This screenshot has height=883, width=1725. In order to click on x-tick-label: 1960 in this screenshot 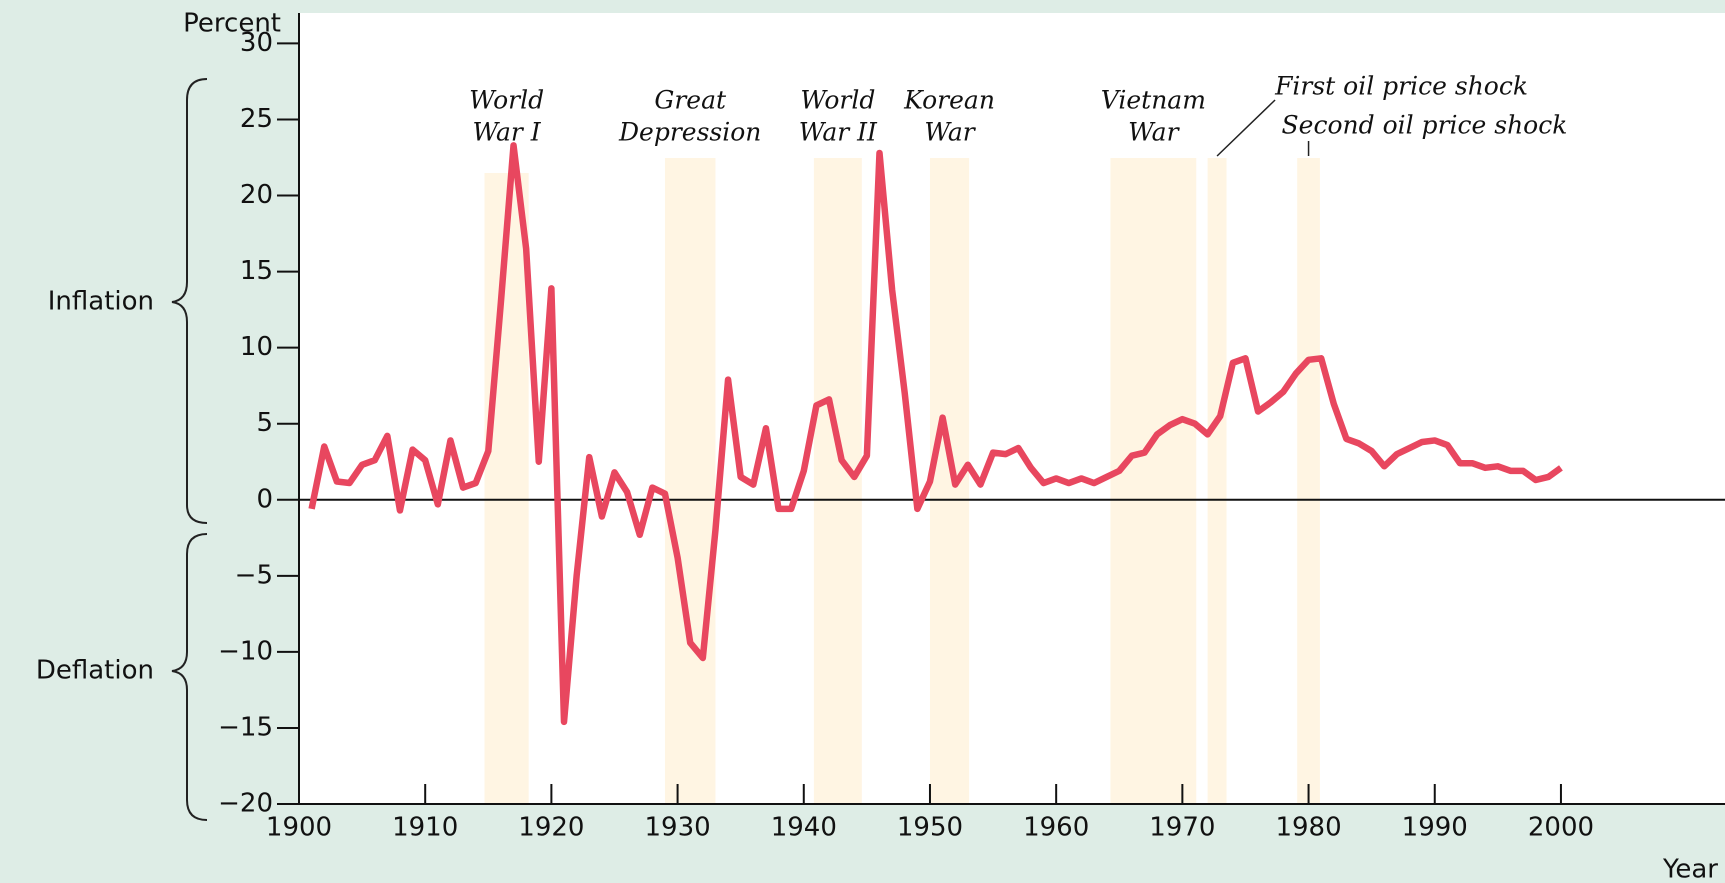, I will do `click(1056, 828)`.